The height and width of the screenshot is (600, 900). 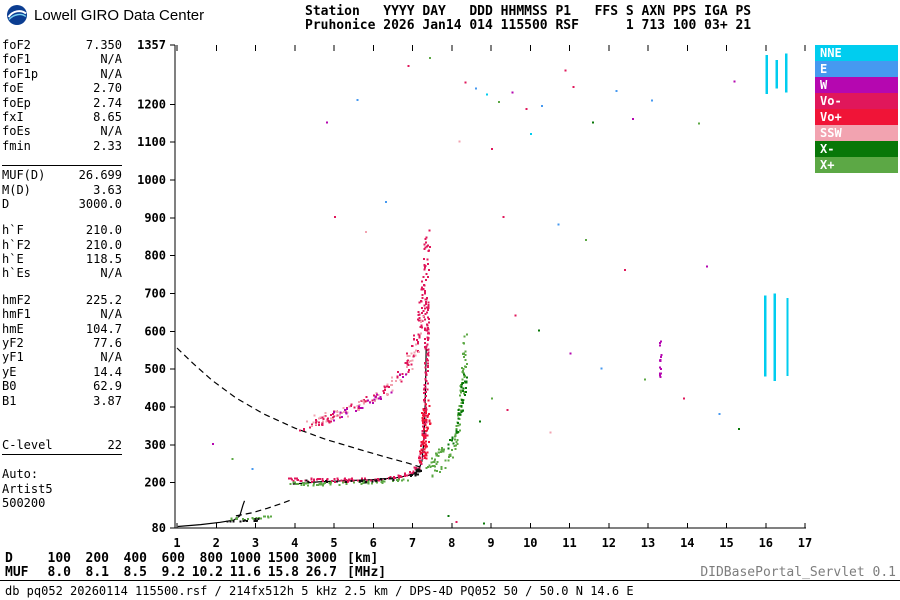 I want to click on param-value: 2.74, so click(x=107, y=102).